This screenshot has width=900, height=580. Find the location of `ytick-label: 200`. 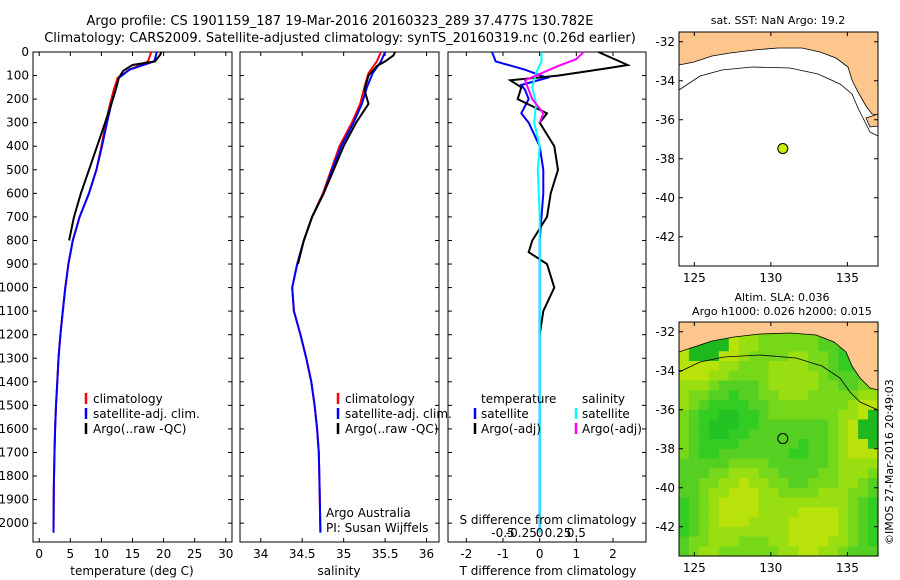

ytick-label: 200 is located at coordinates (17, 99).